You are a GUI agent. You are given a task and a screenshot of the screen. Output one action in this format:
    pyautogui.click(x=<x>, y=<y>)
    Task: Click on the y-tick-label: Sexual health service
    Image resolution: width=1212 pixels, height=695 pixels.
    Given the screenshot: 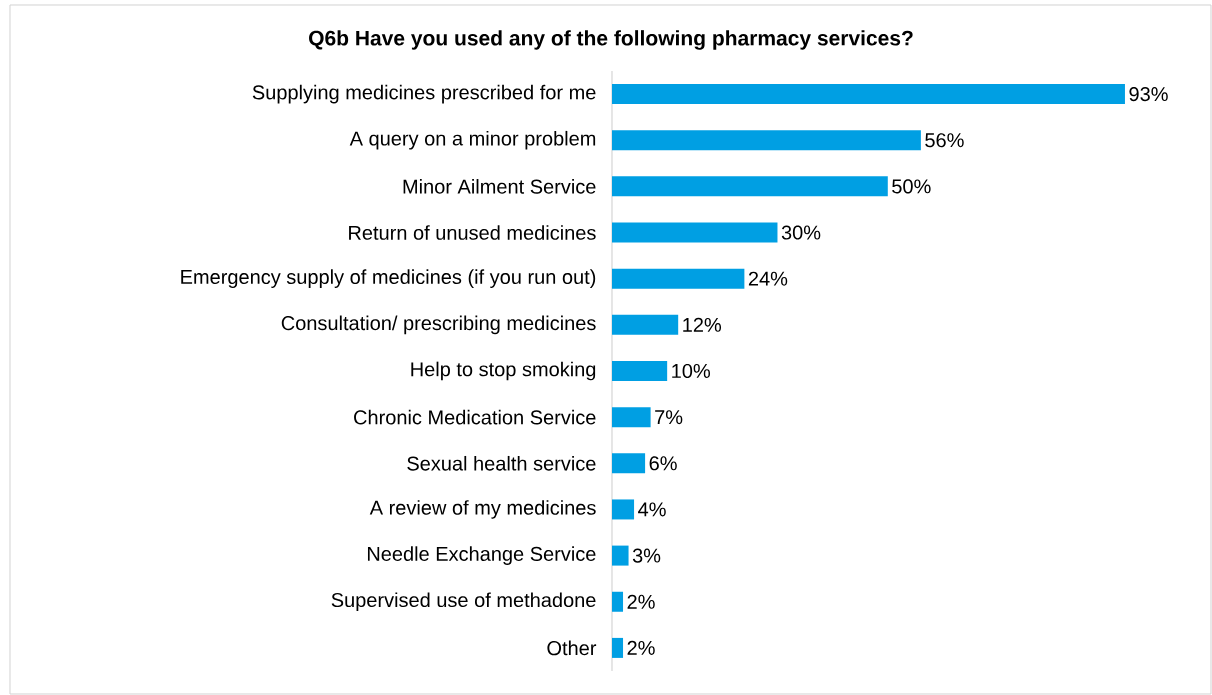 What is the action you would take?
    pyautogui.click(x=501, y=463)
    